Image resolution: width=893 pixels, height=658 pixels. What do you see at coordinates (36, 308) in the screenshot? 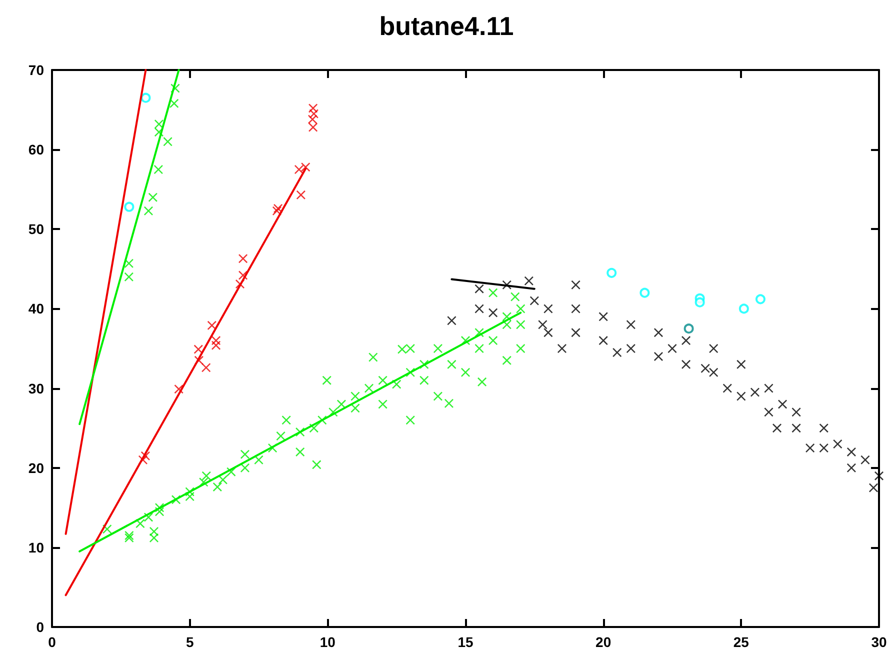
I see `y-tick-label: 40` at bounding box center [36, 308].